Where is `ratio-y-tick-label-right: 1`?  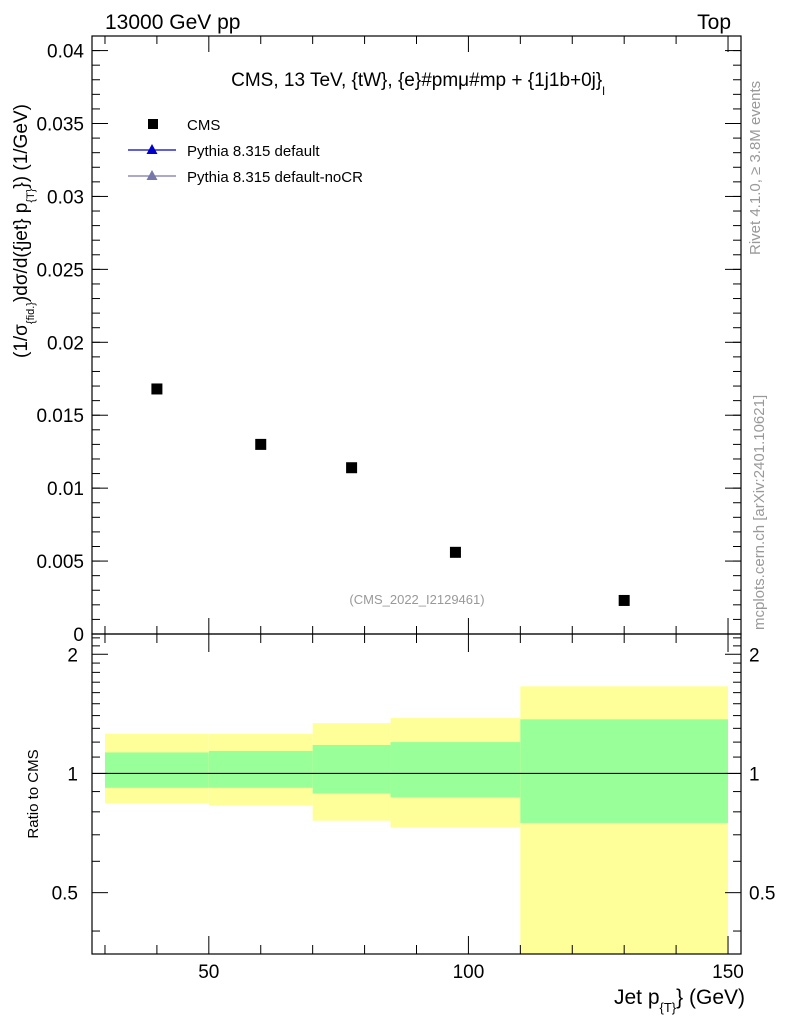 ratio-y-tick-label-right: 1 is located at coordinates (754, 774).